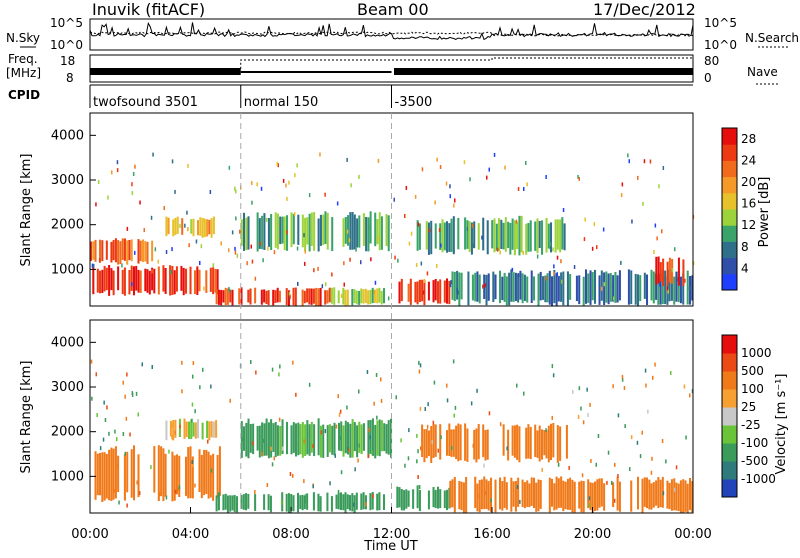 This screenshot has height=558, width=800. I want to click on colorbar-tick-label: -100, so click(754, 443).